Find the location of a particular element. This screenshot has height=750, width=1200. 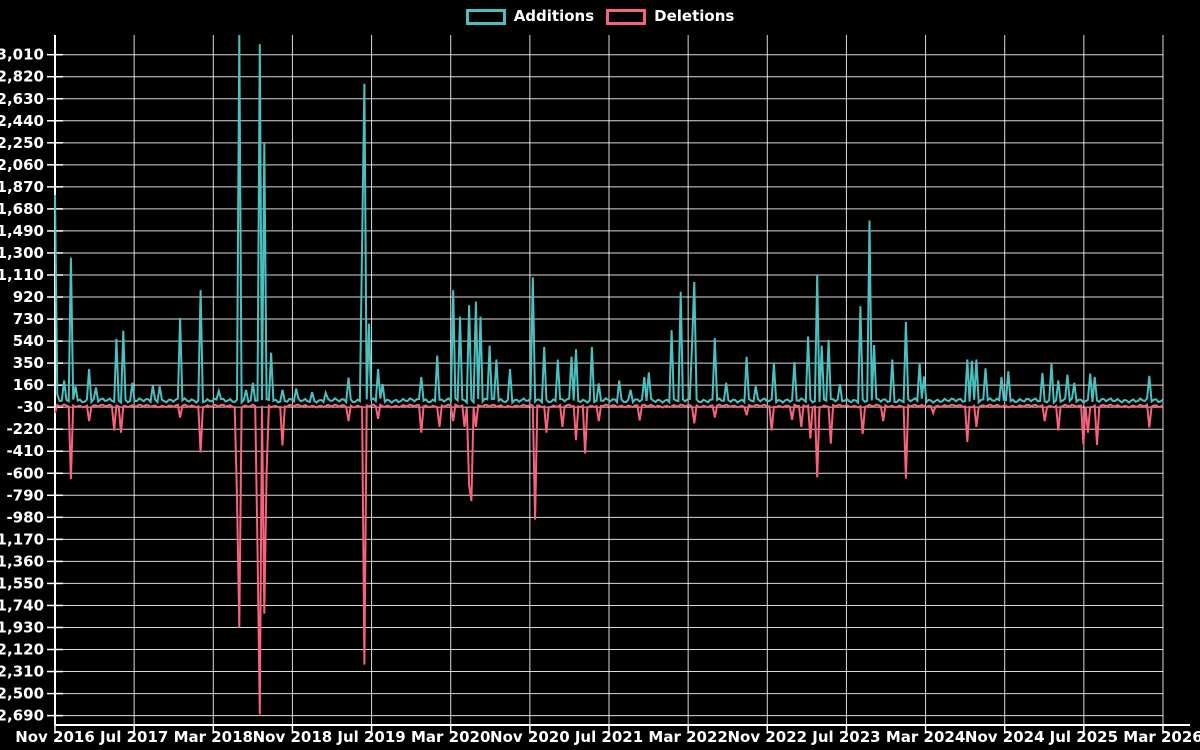

y-tick-label: -1,740 is located at coordinates (22, 605).